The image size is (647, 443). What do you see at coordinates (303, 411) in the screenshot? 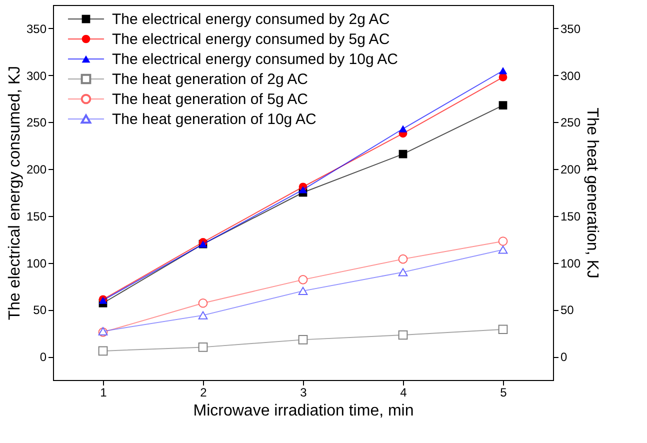
I see `x-axis-title: Microwave irradiation time, min` at bounding box center [303, 411].